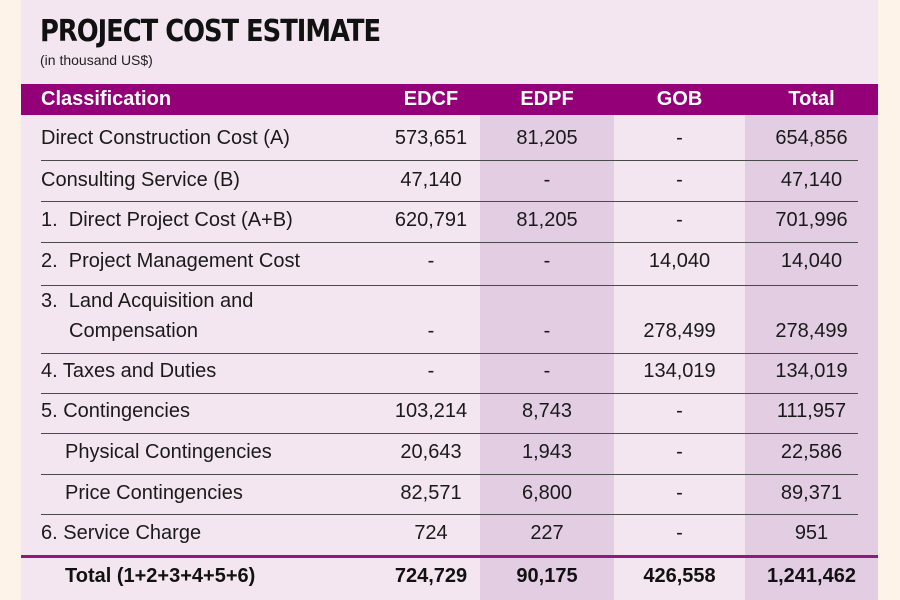  What do you see at coordinates (811, 357) in the screenshot?
I see `total-column-shade` at bounding box center [811, 357].